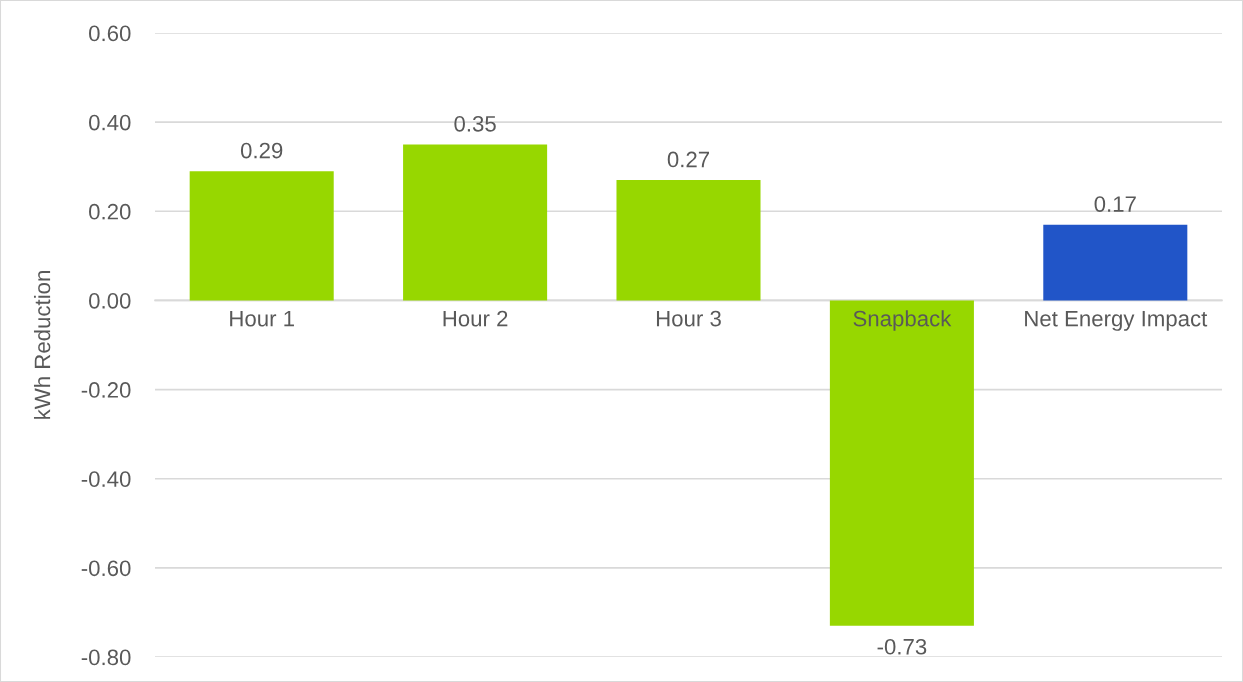 The image size is (1243, 682). Describe the element at coordinates (1116, 320) in the screenshot. I see `x-tick-label: Net Energy Impact` at that location.